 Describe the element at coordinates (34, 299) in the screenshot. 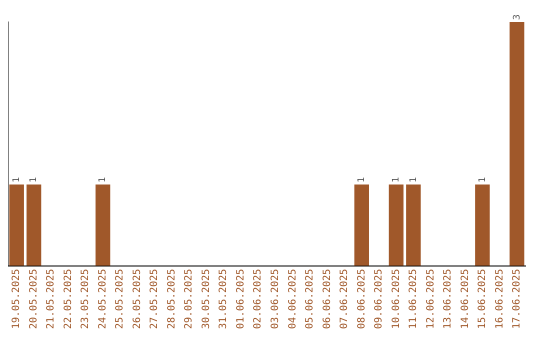

I see `x-tick-label: 20.05.2025` at that location.